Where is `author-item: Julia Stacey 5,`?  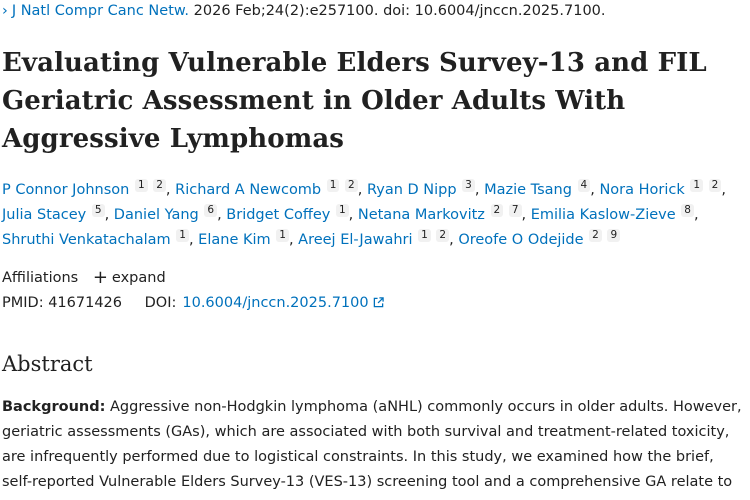 author-item: Julia Stacey 5, is located at coordinates (56, 213).